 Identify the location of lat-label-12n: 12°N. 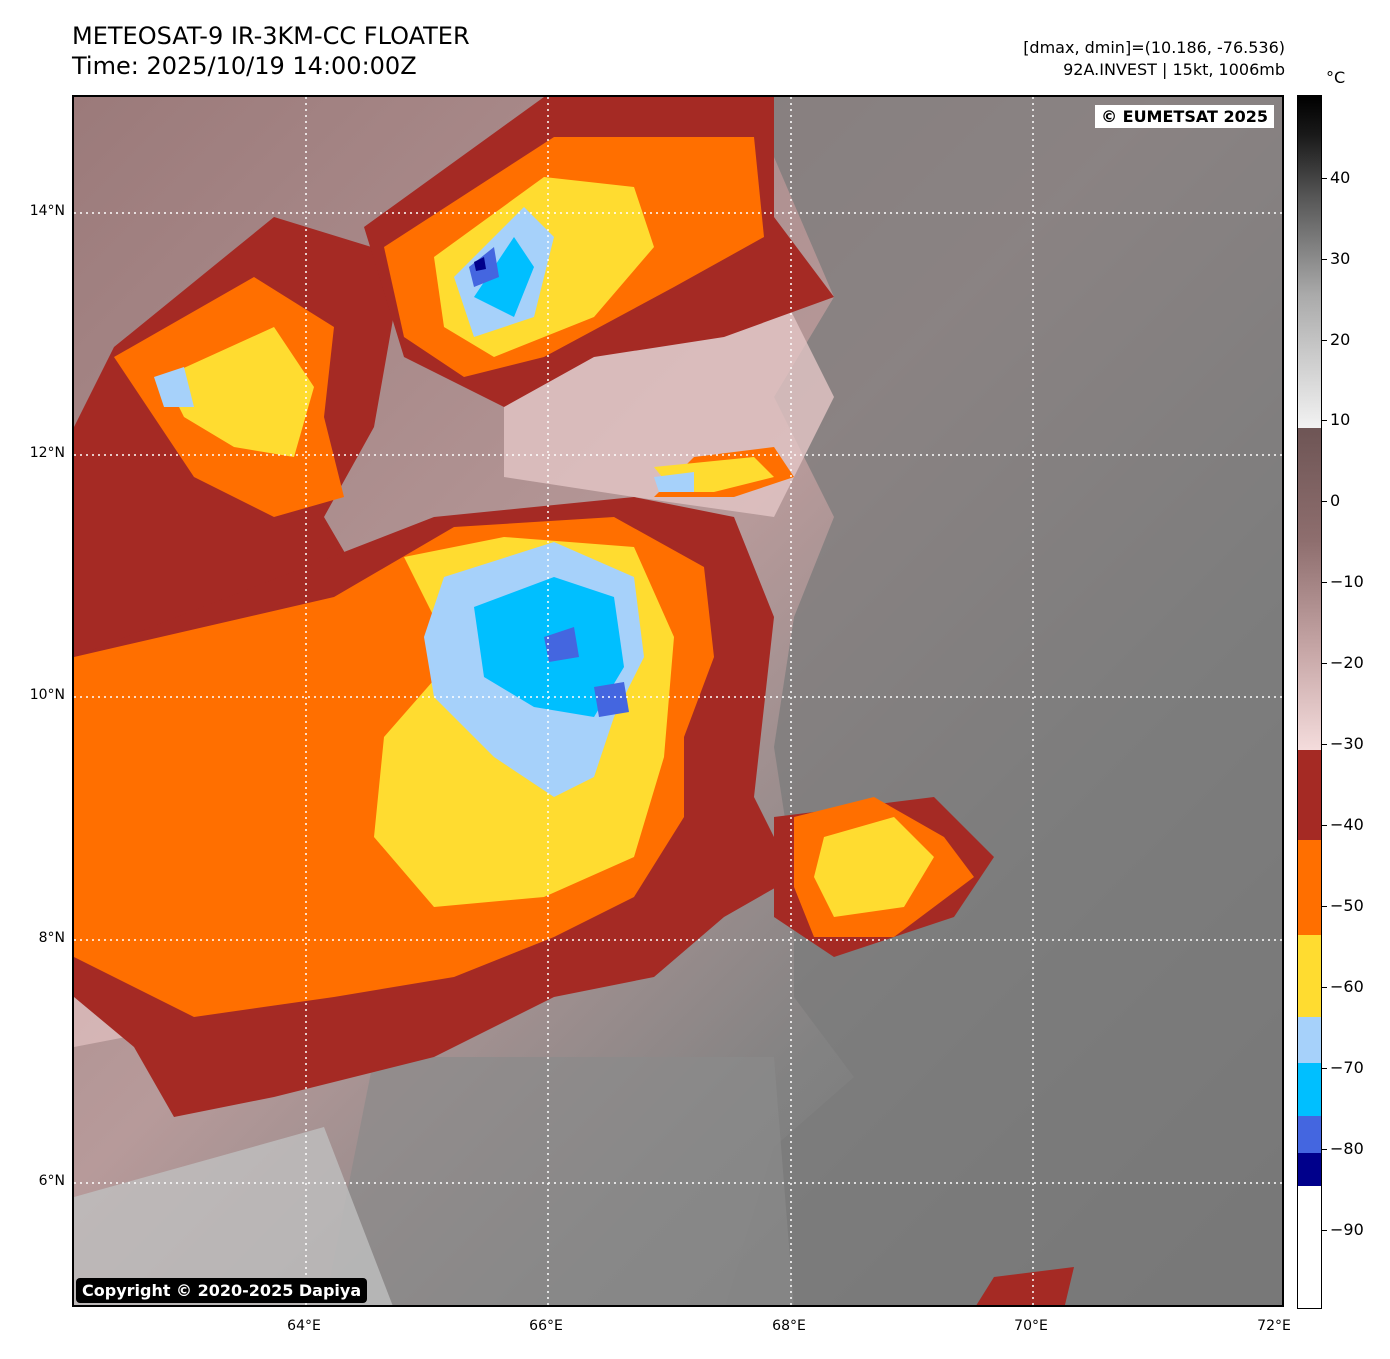
(47, 453).